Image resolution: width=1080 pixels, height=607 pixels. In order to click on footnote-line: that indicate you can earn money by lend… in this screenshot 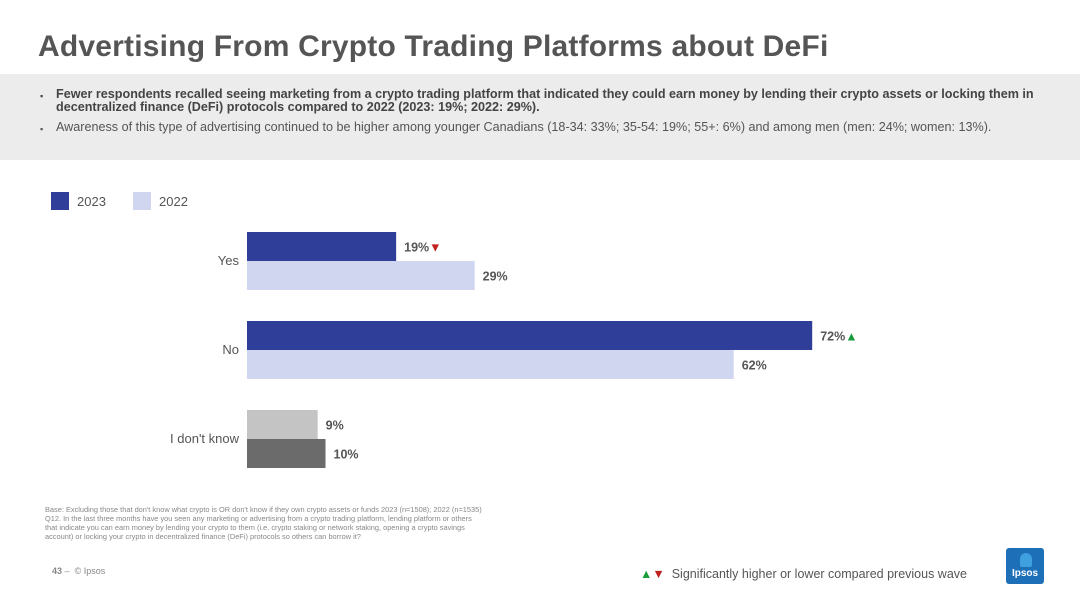, I will do `click(255, 527)`.